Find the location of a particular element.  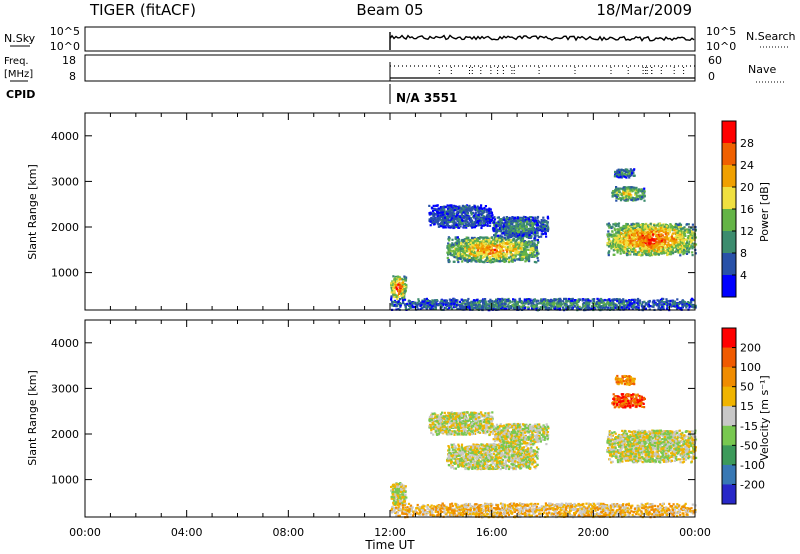

colorbar-frame is located at coordinates (729, 416).